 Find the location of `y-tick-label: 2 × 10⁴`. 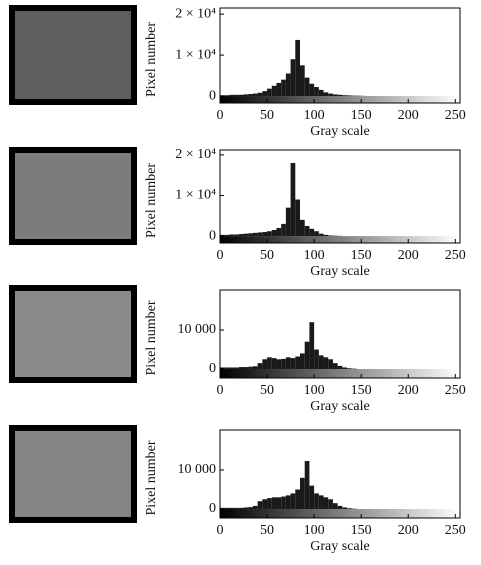

y-tick-label: 2 × 10⁴ is located at coordinates (195, 154).